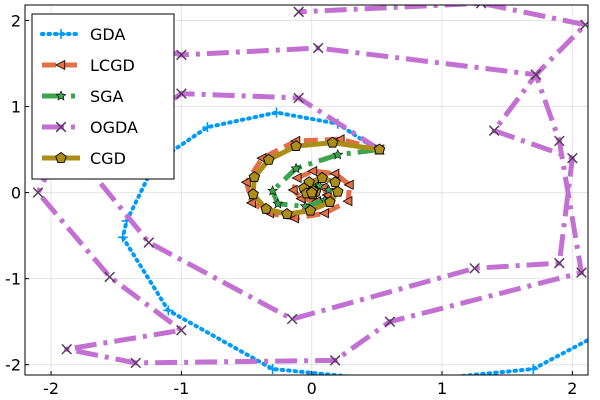 The height and width of the screenshot is (400, 600). What do you see at coordinates (572, 388) in the screenshot?
I see `x-tick-label: 2` at bounding box center [572, 388].